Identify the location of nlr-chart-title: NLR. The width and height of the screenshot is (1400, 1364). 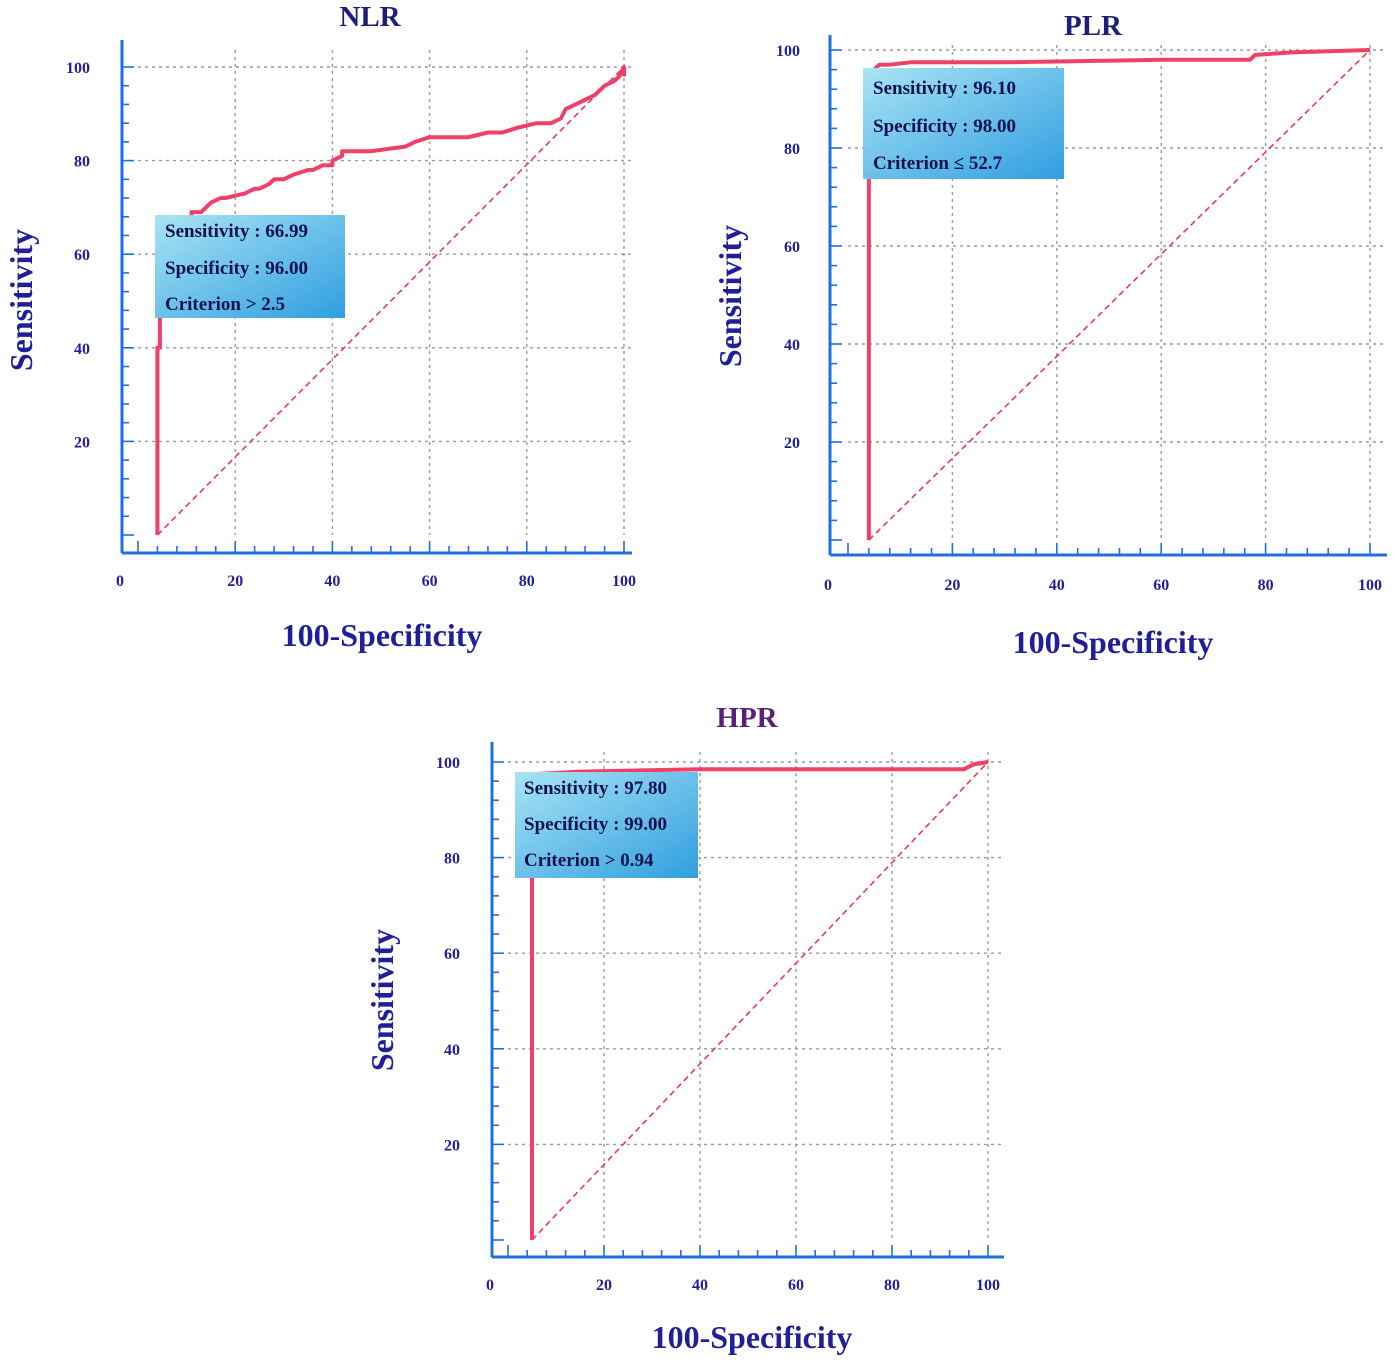
(370, 17).